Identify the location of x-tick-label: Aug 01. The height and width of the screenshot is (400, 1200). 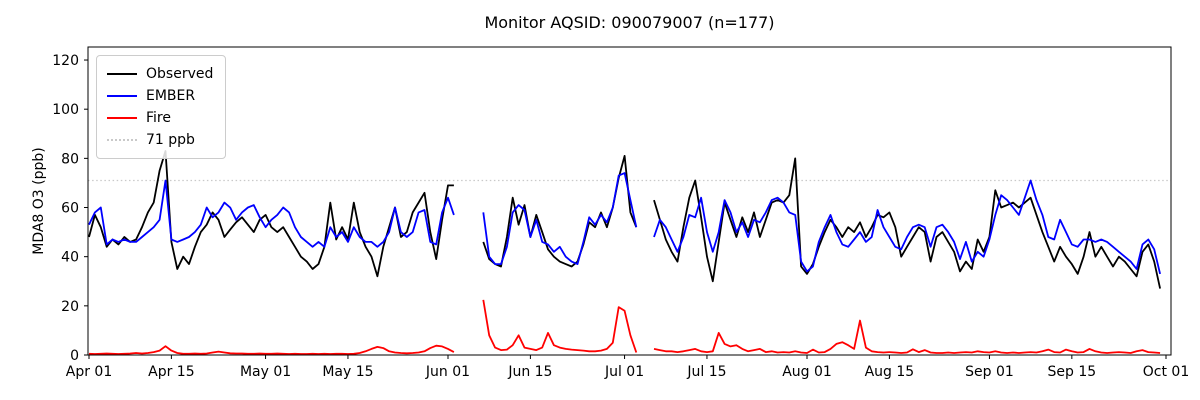
(807, 372).